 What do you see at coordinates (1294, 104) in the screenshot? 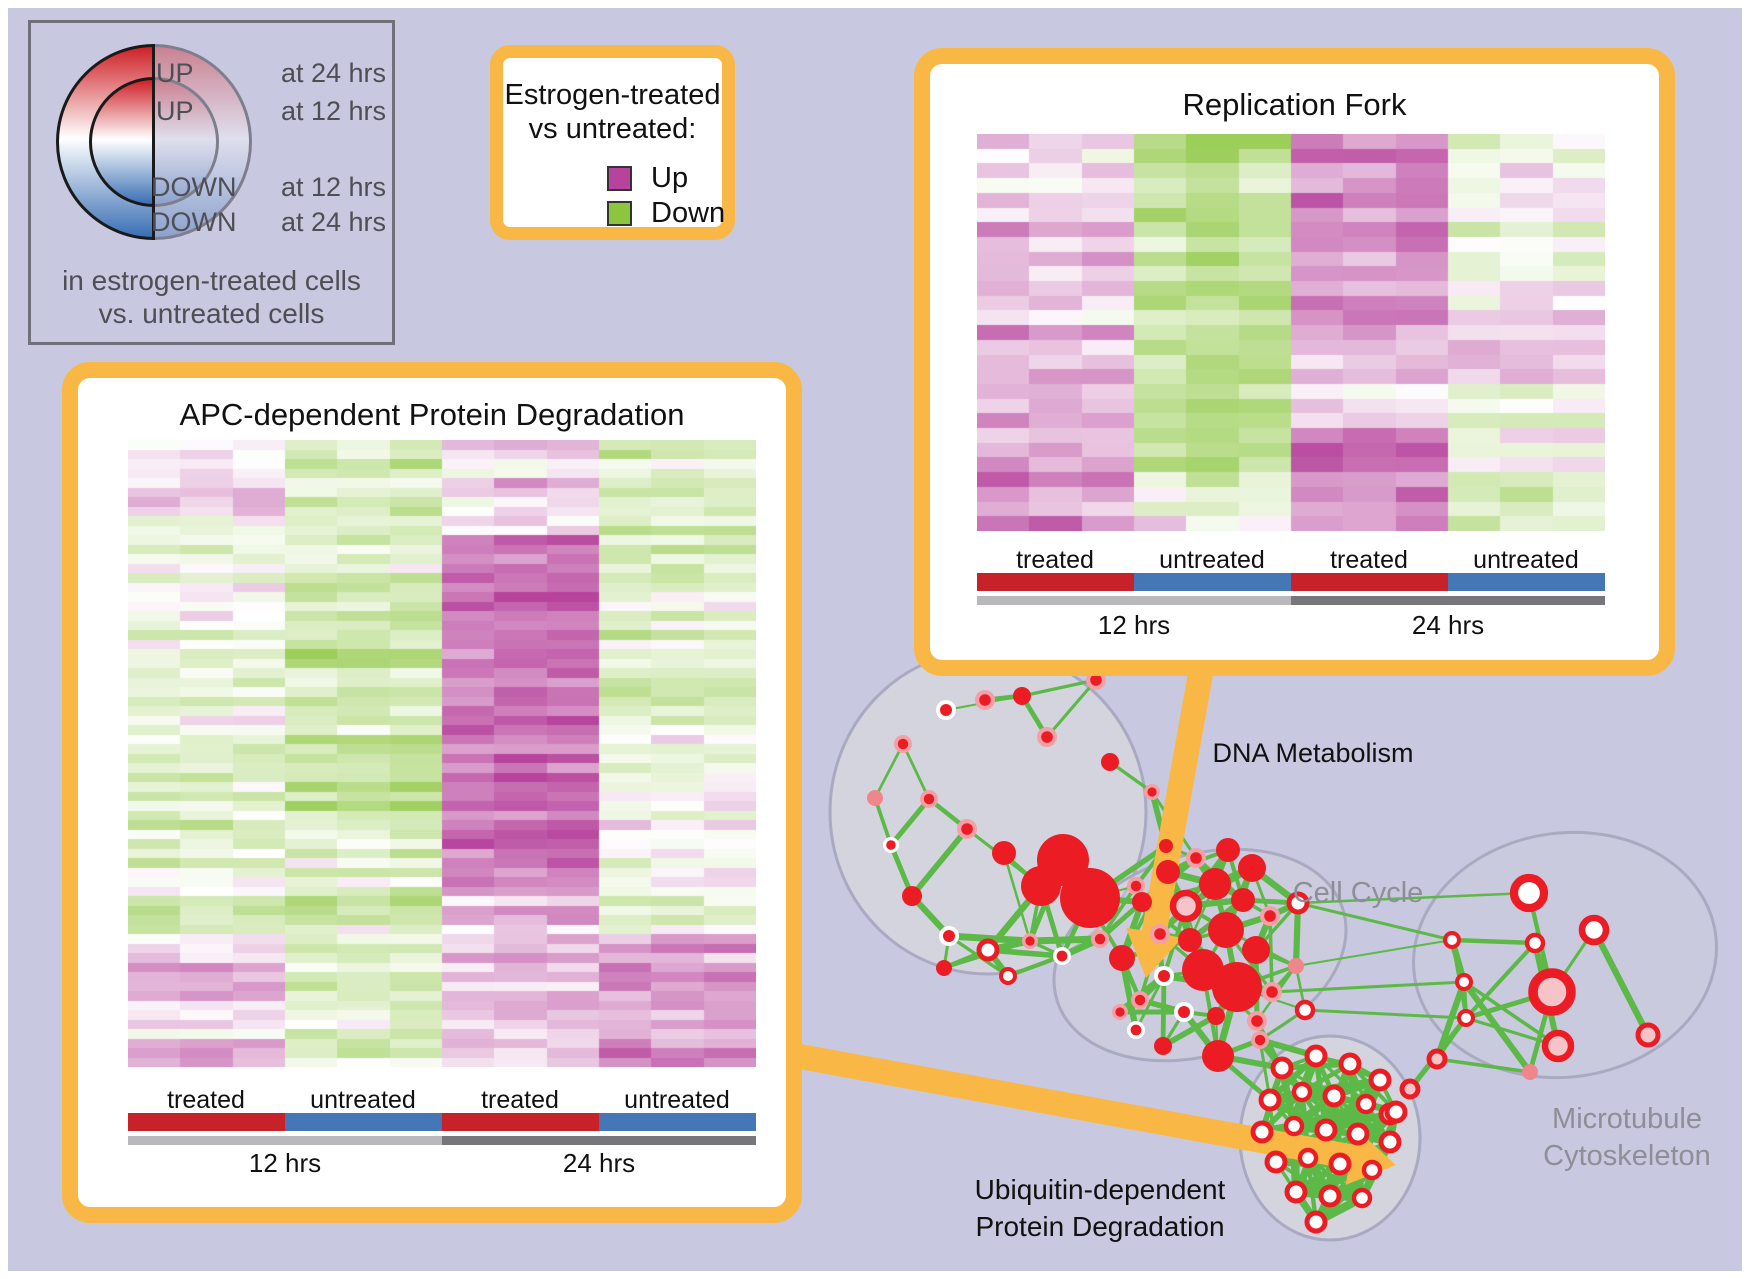
I see `panel-title-replication-fork: Replication Fork` at bounding box center [1294, 104].